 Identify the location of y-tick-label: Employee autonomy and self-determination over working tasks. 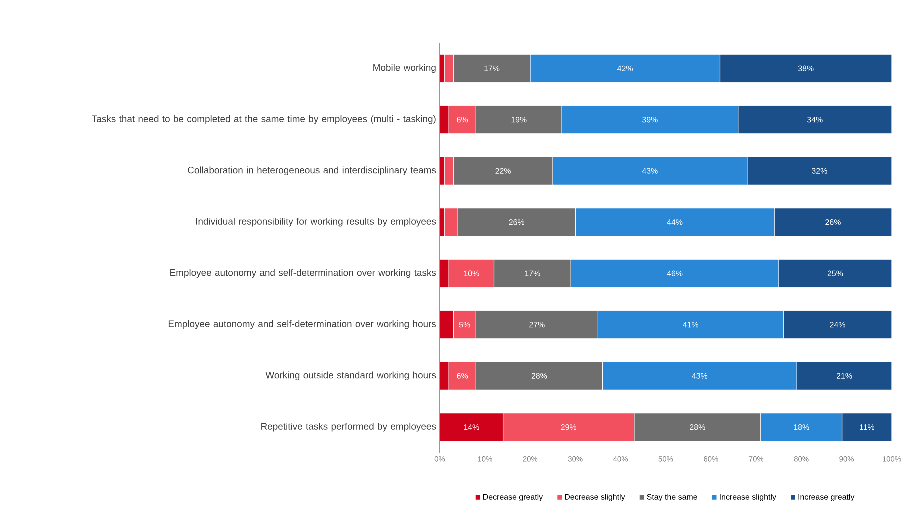
(303, 273).